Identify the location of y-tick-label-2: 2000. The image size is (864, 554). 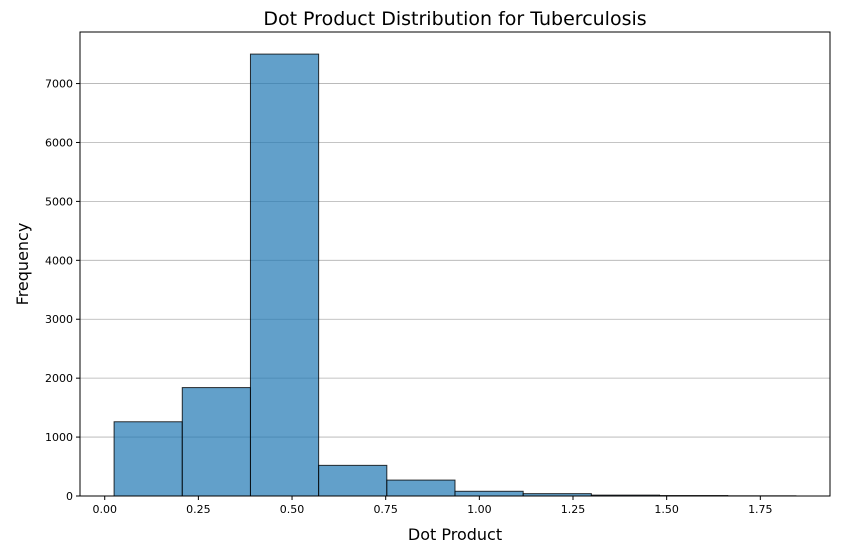
(59, 378).